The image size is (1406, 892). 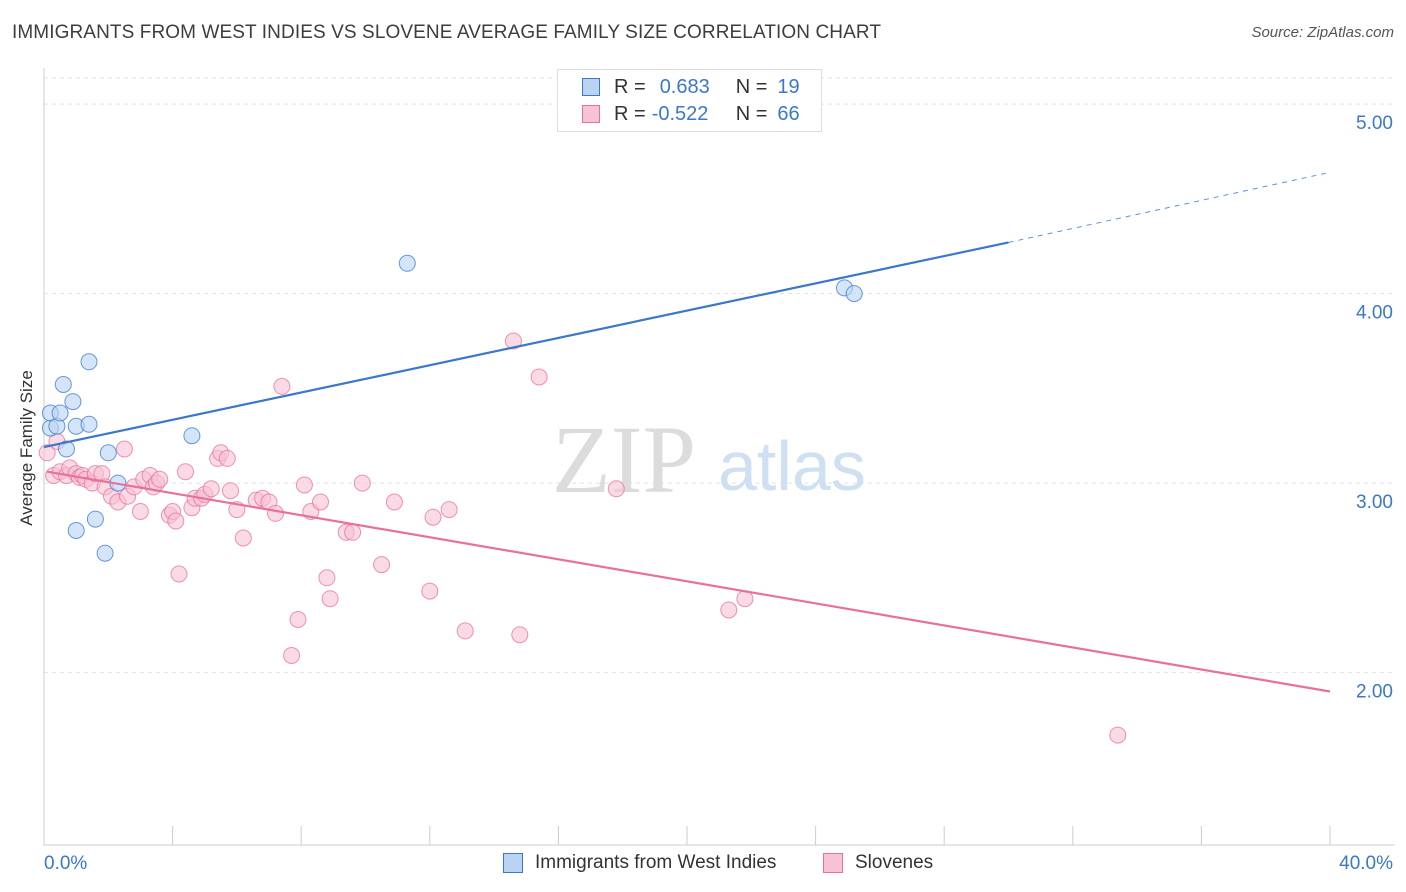 I want to click on correlation-legend: R = 0.683 N = 19 R = -0.522 N = 66, so click(x=689, y=100).